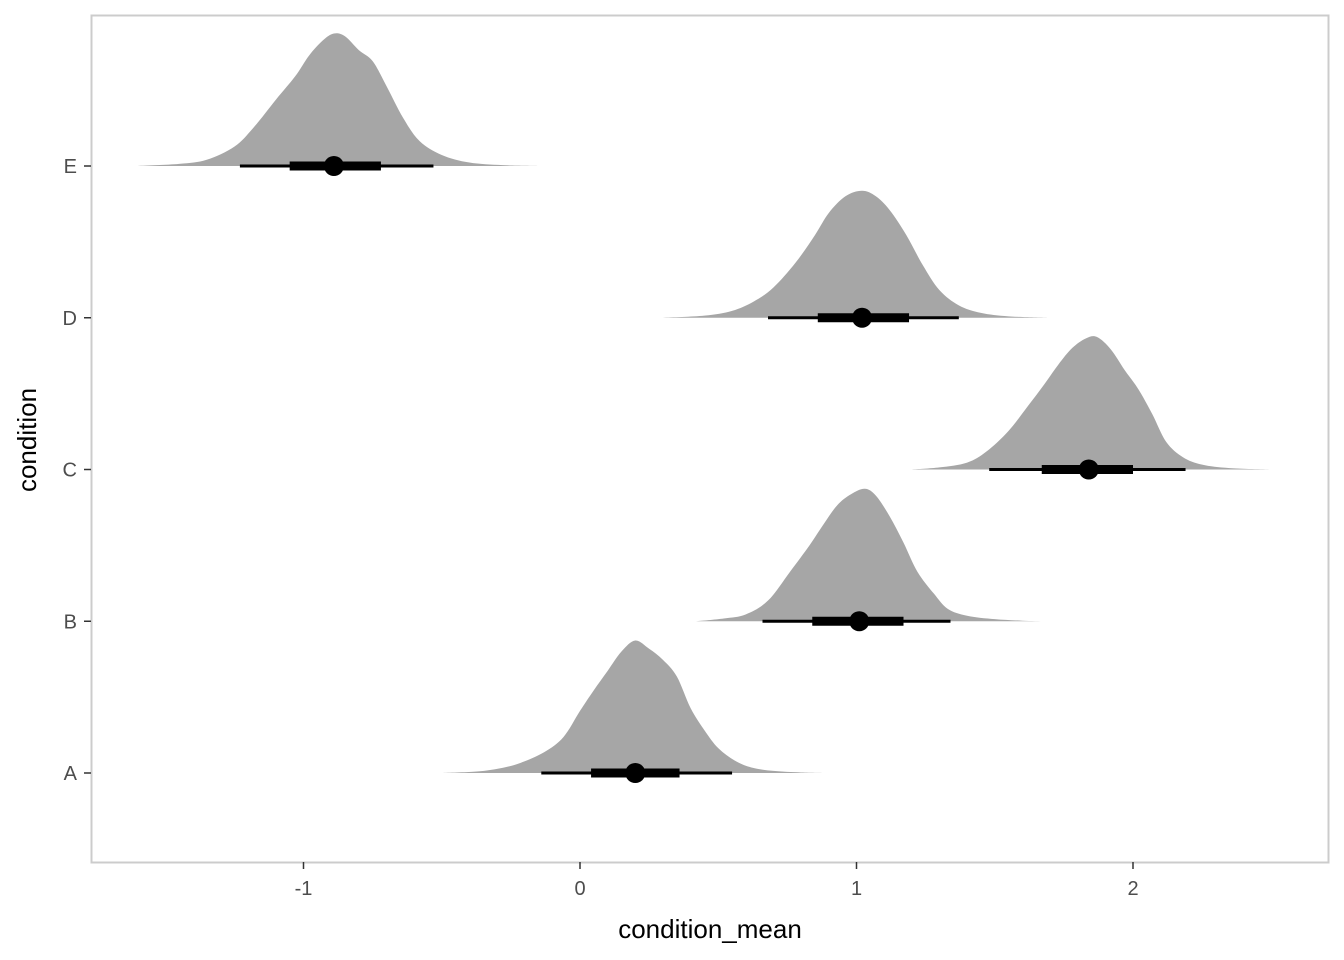 The width and height of the screenshot is (1344, 960). I want to click on y-tick-label: B, so click(70, 622).